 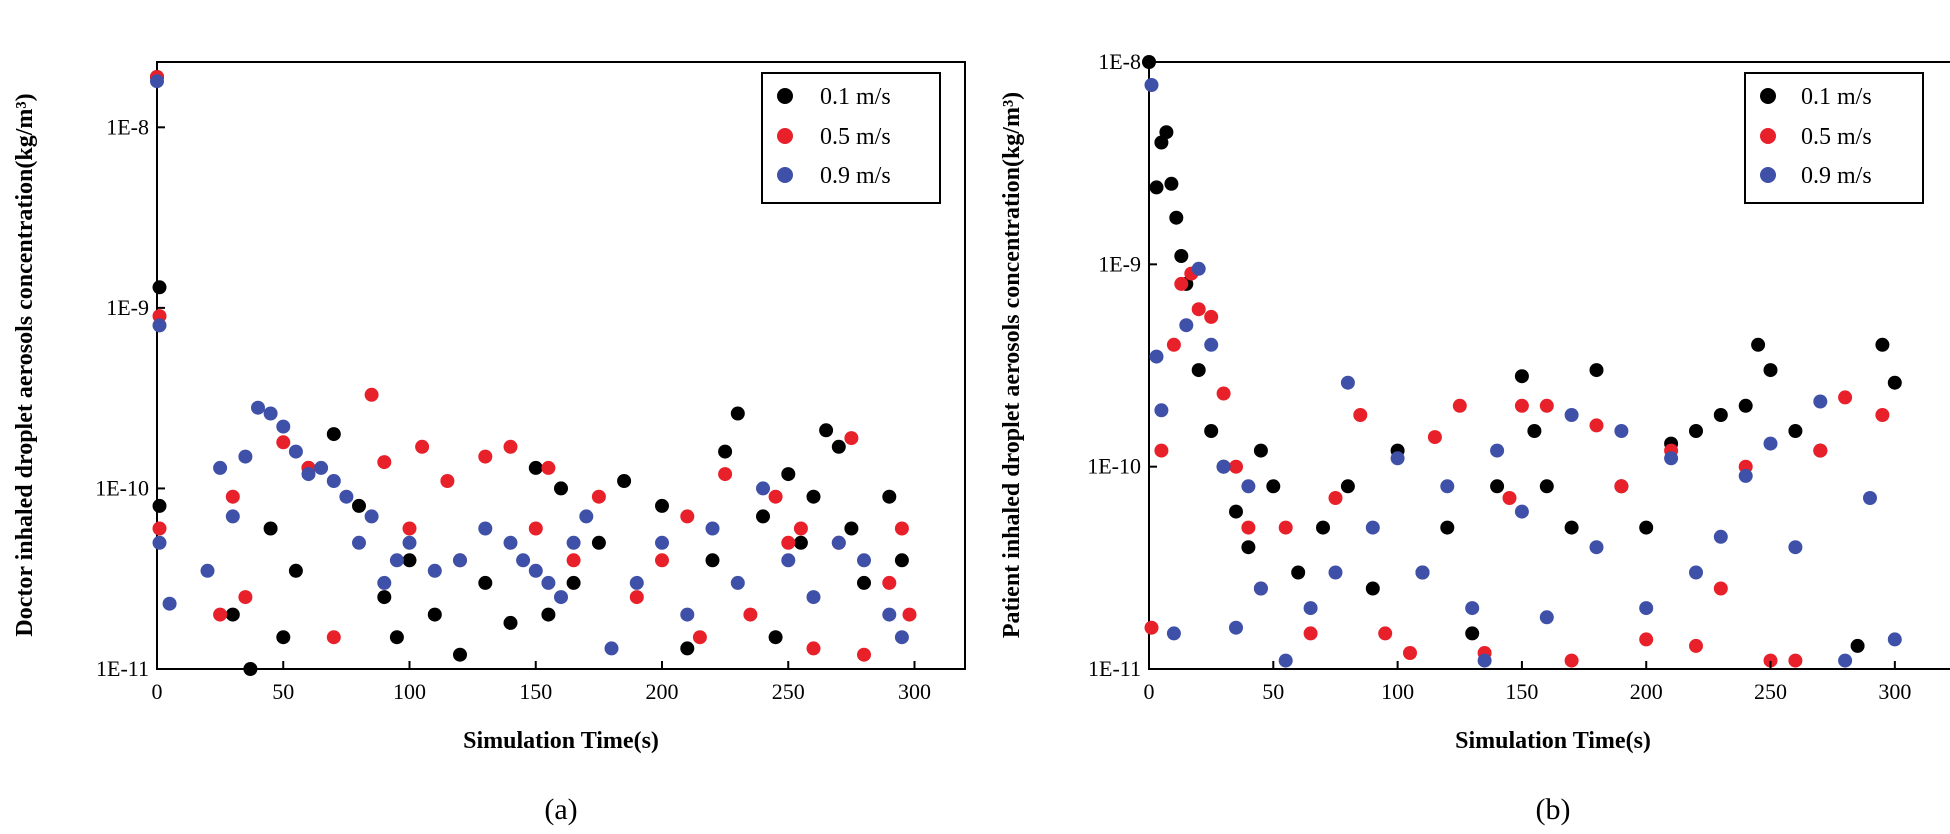 I want to click on point-0.5ms-10, so click(x=384, y=462).